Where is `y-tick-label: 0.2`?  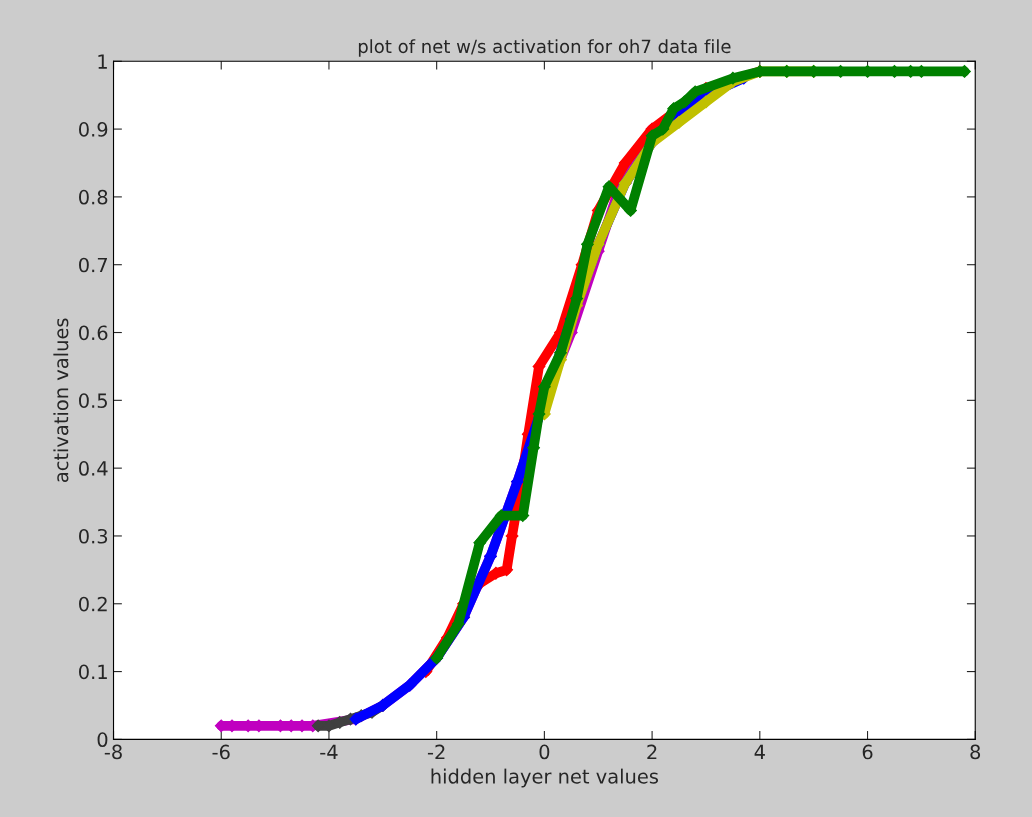 y-tick-label: 0.2 is located at coordinates (93, 604).